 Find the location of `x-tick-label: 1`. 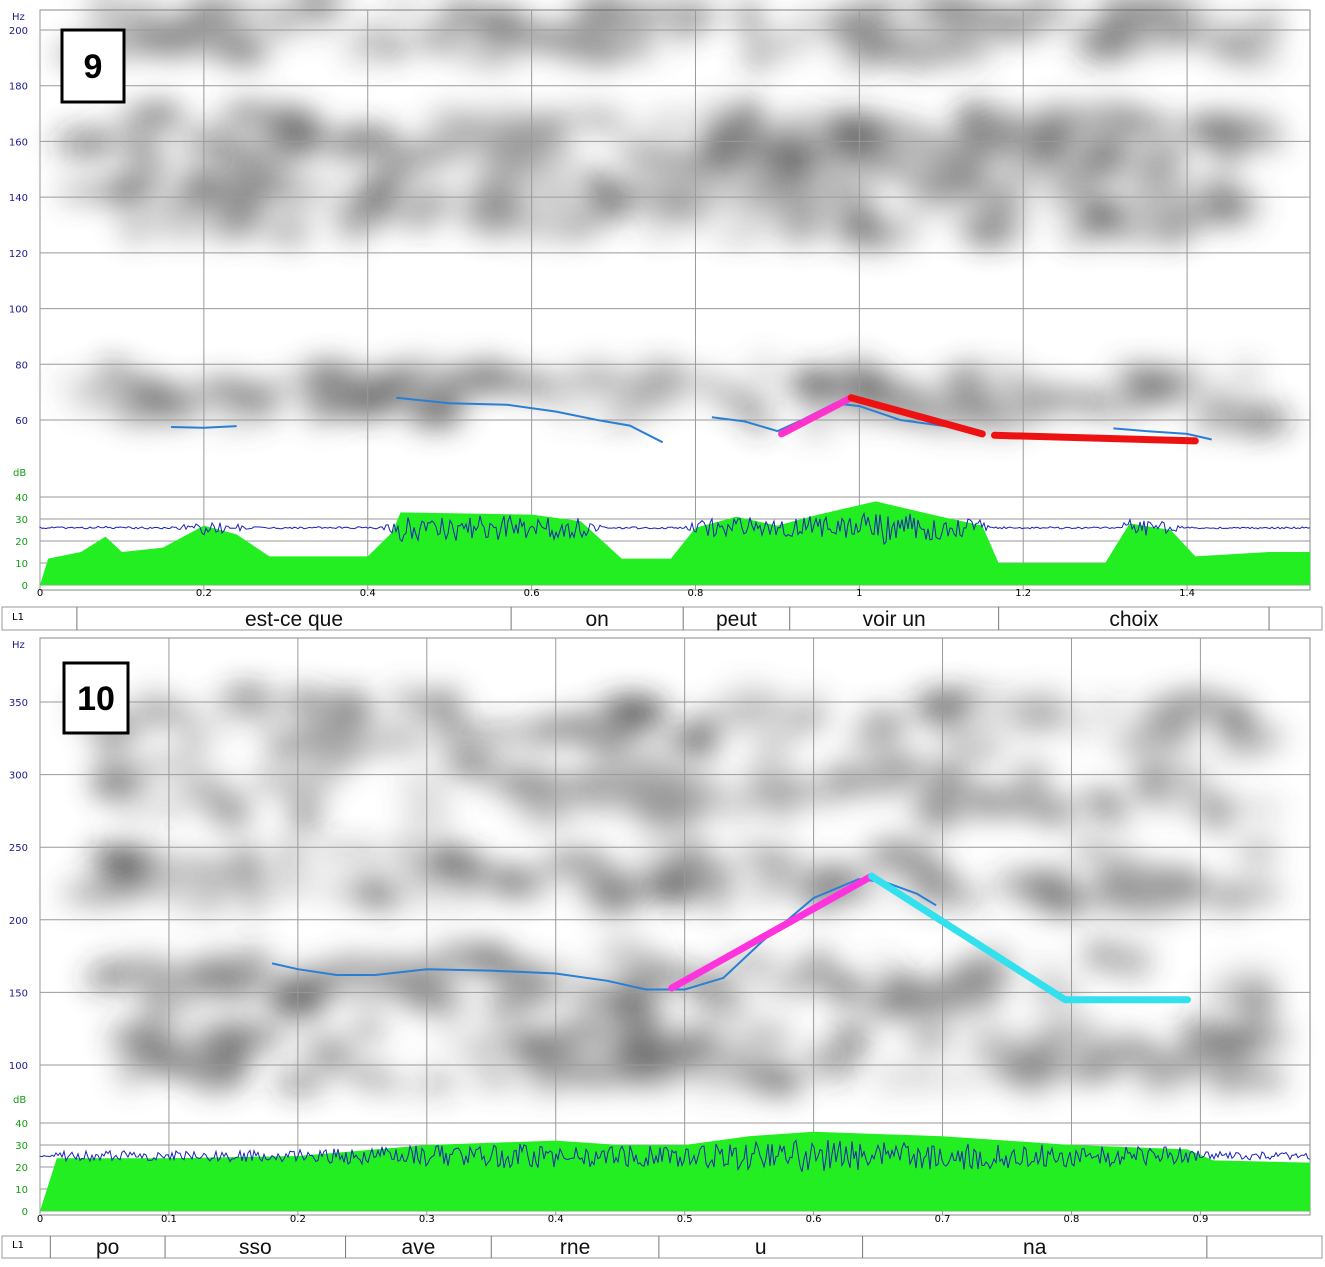

x-tick-label: 1 is located at coordinates (859, 593).